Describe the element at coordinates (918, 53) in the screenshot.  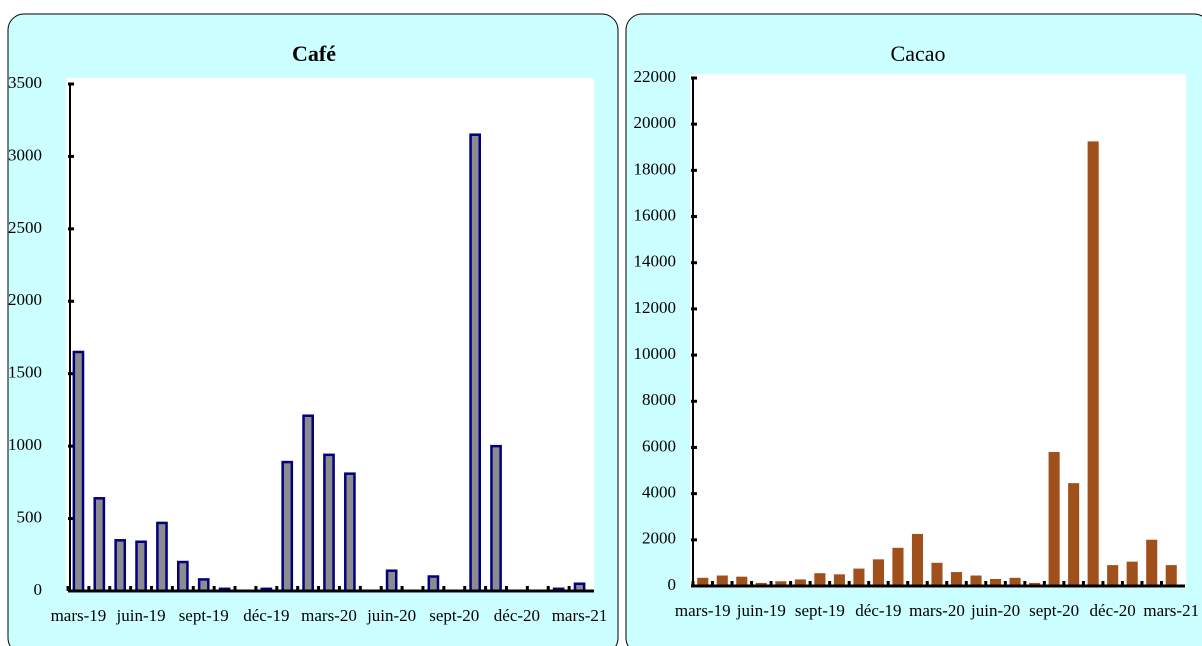
I see `chart-title: Cacao` at that location.